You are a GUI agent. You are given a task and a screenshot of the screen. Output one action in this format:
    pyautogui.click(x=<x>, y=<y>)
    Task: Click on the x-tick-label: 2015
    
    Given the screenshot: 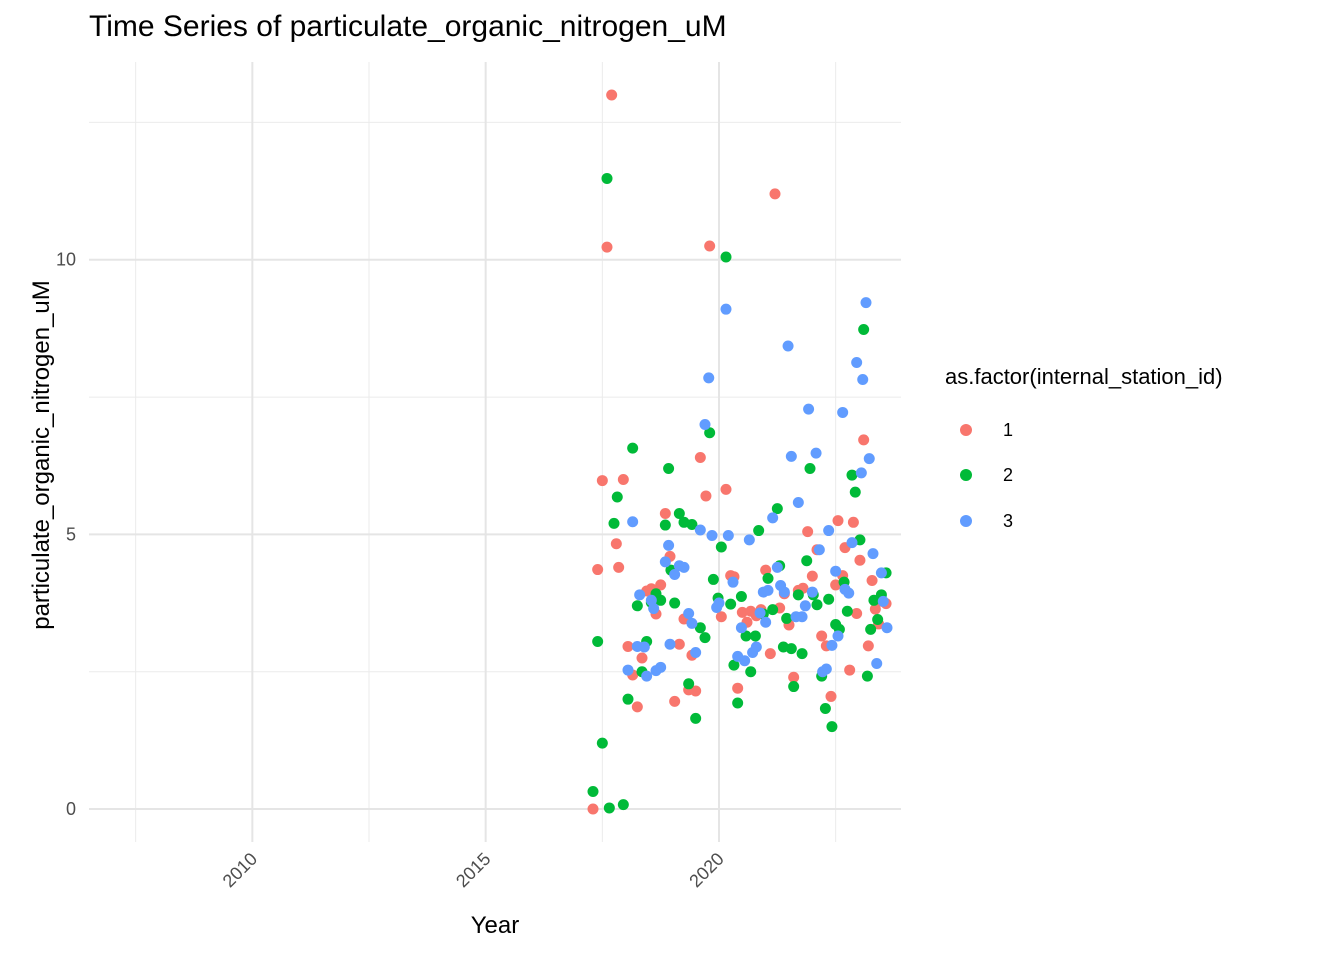 What is the action you would take?
    pyautogui.click(x=473, y=870)
    